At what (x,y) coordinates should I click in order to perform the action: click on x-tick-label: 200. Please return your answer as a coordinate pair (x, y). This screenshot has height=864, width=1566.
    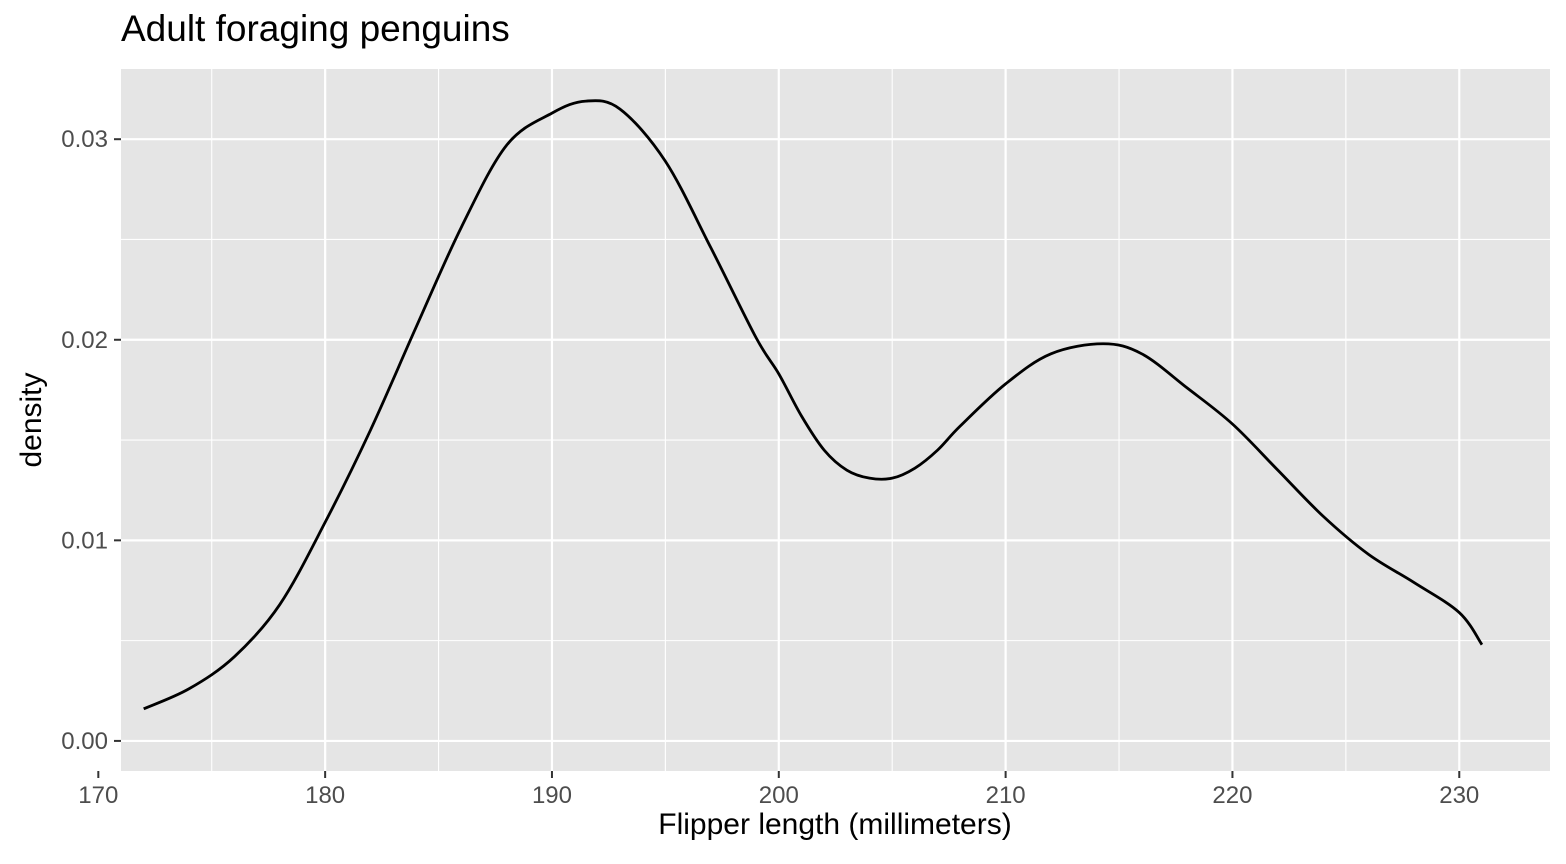
    Looking at the image, I should click on (779, 795).